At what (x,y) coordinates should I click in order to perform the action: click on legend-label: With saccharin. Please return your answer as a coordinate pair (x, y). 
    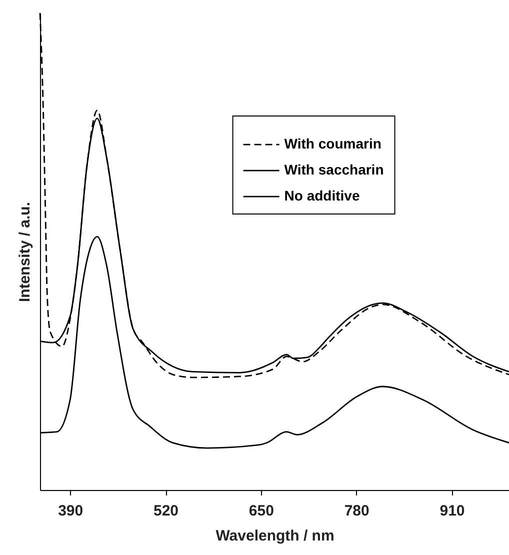
    Looking at the image, I should click on (334, 170).